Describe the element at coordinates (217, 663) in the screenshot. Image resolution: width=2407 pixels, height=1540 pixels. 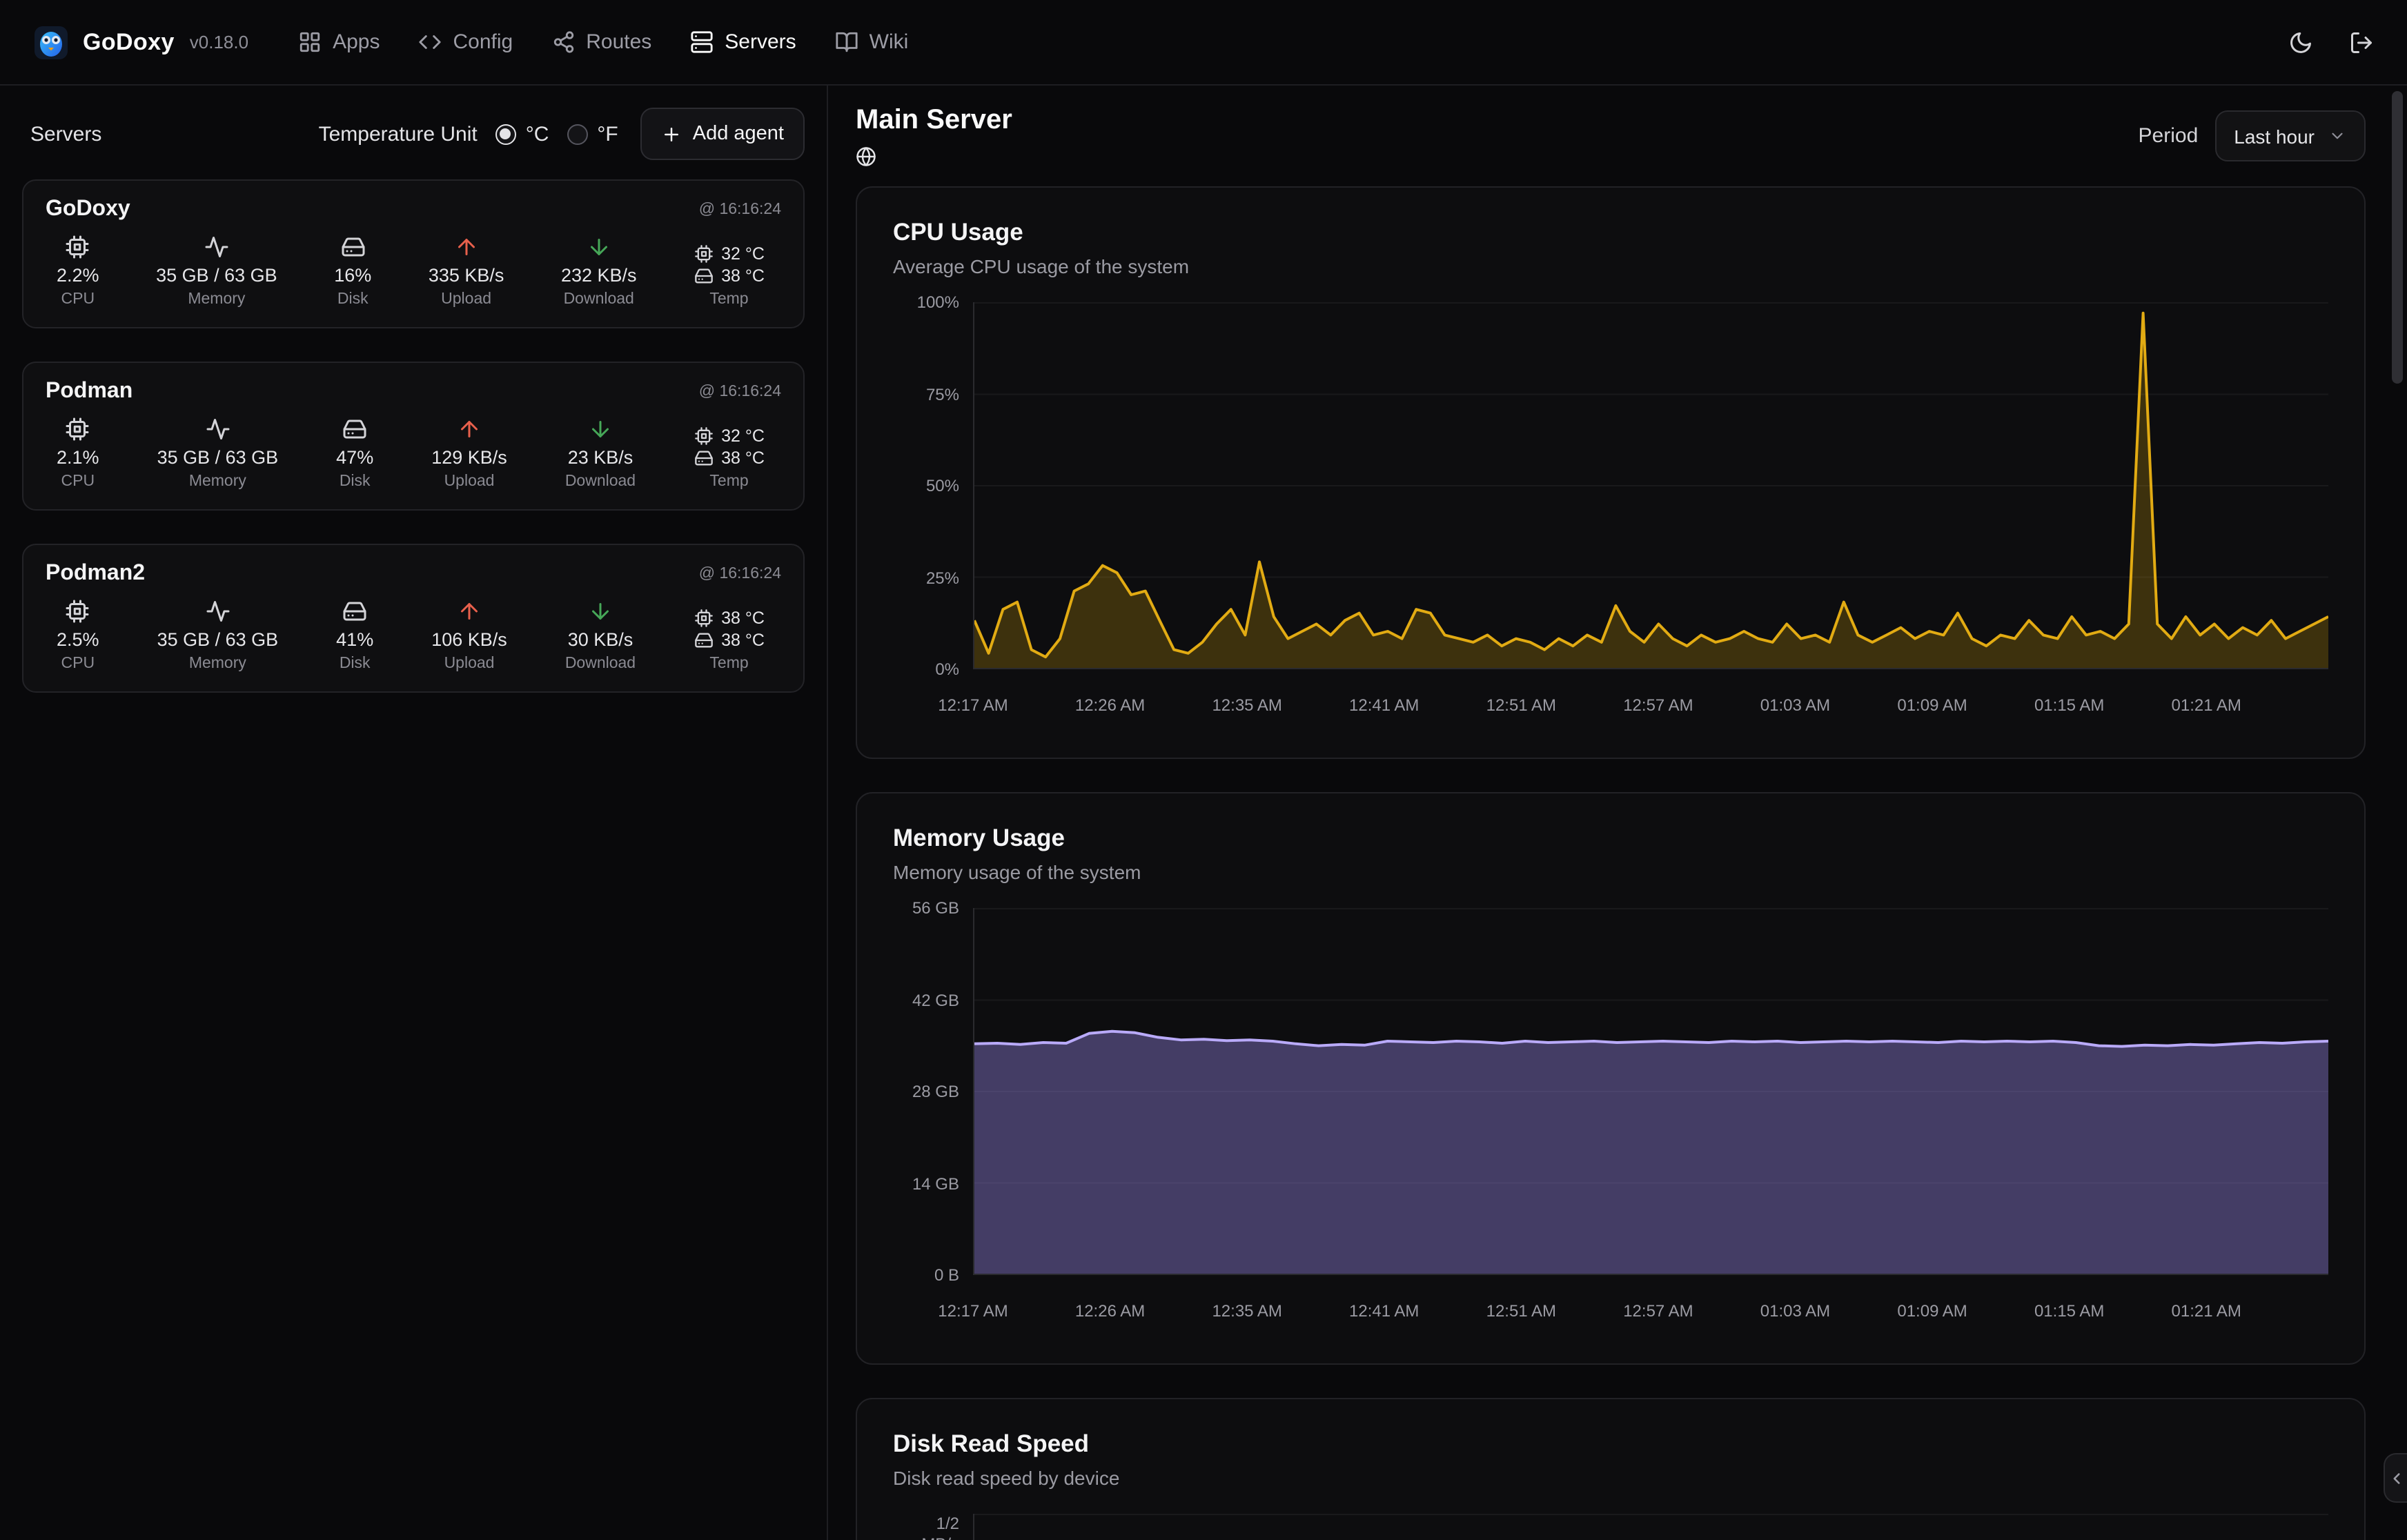
I see `memory-label: Memory` at that location.